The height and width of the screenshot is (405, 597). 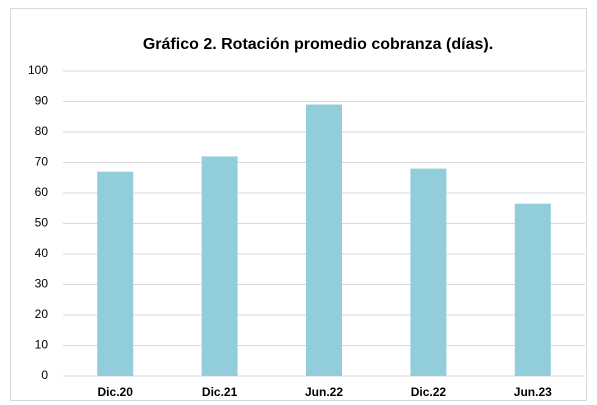 What do you see at coordinates (116, 392) in the screenshot?
I see `x-tick-label: Dic.20` at bounding box center [116, 392].